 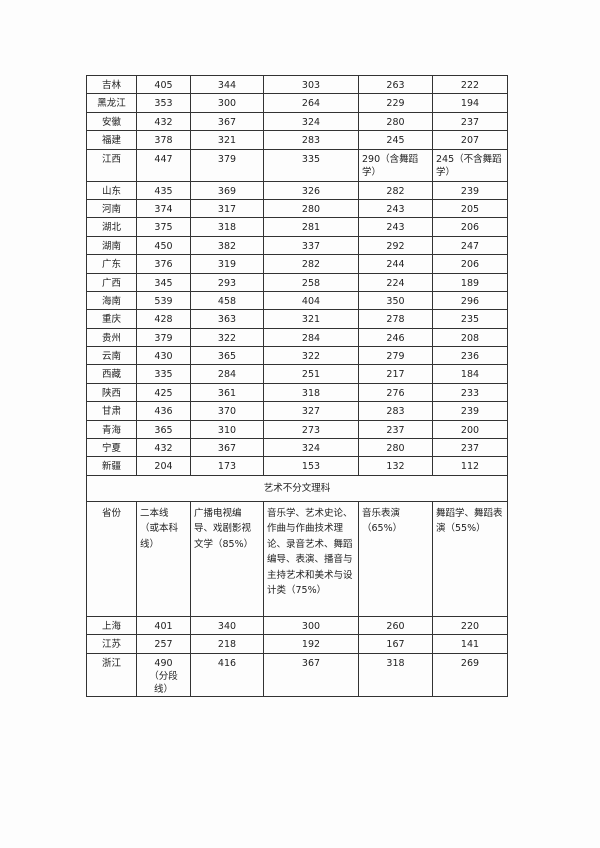 What do you see at coordinates (311, 625) in the screenshot?
I see `score-cell: 300` at bounding box center [311, 625].